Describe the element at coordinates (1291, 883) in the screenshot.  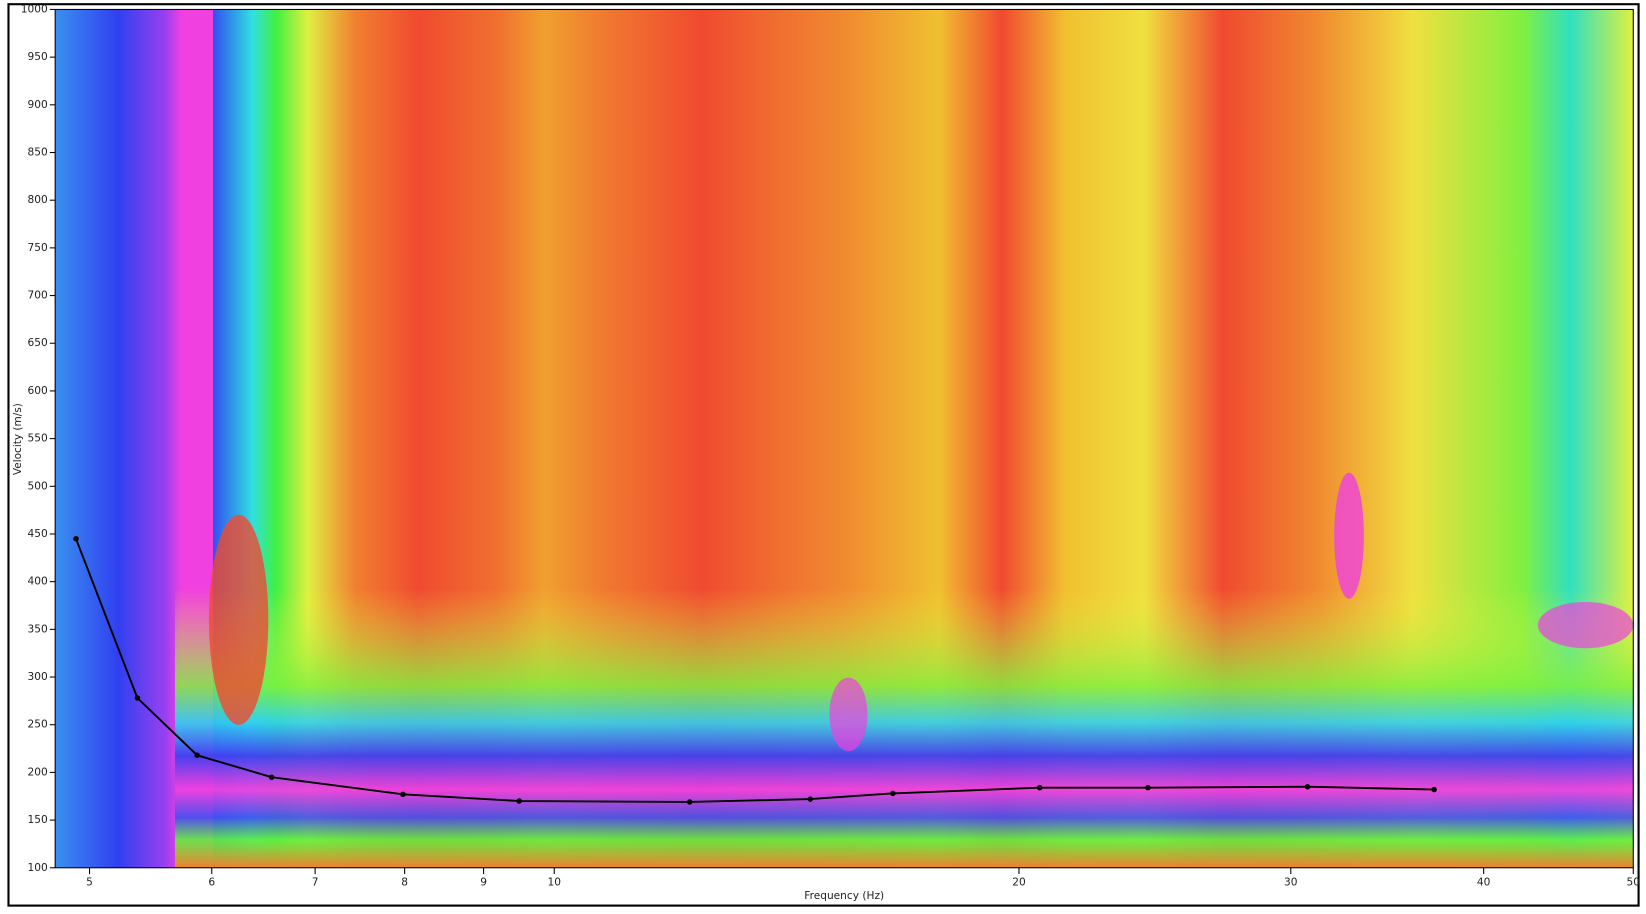
I see `x-tick-label: 30` at that location.